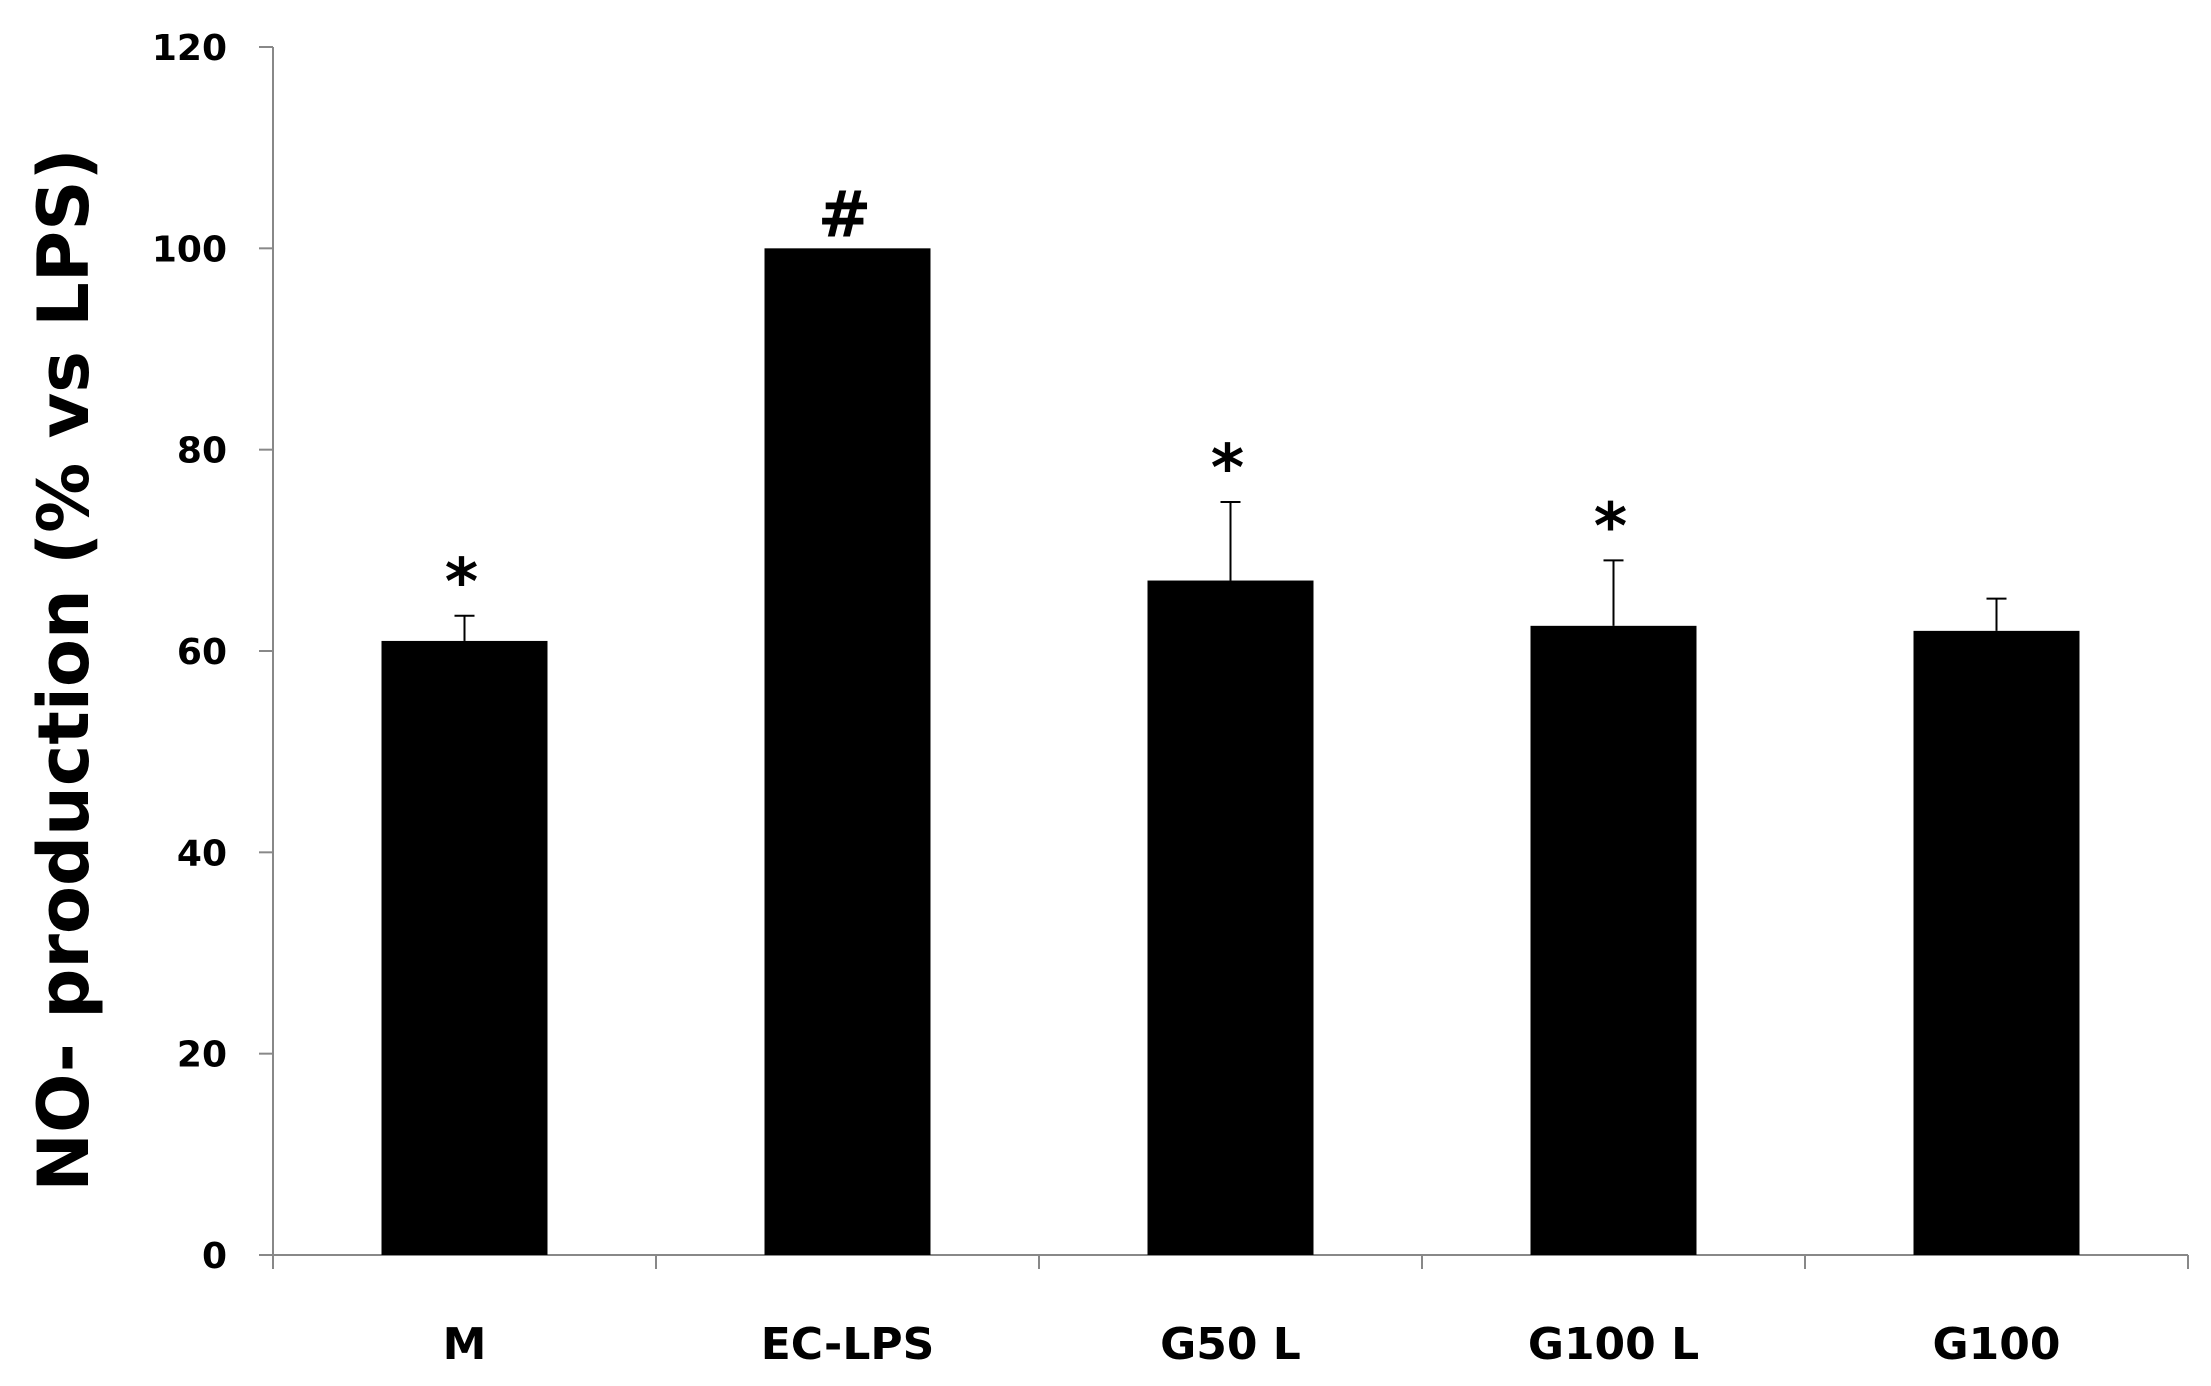 This screenshot has width=2211, height=1386. I want to click on x-category-label: G50 L, so click(1230, 1344).